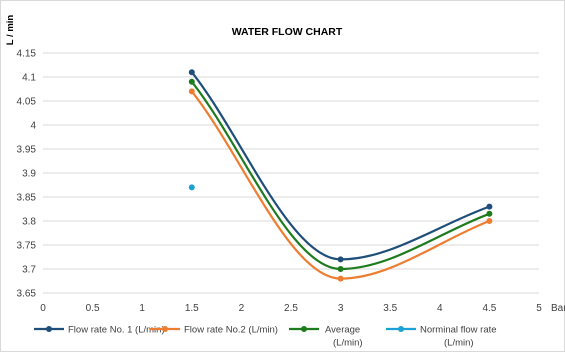 The width and height of the screenshot is (565, 352). I want to click on x-tick-label: 1.5, so click(192, 308).